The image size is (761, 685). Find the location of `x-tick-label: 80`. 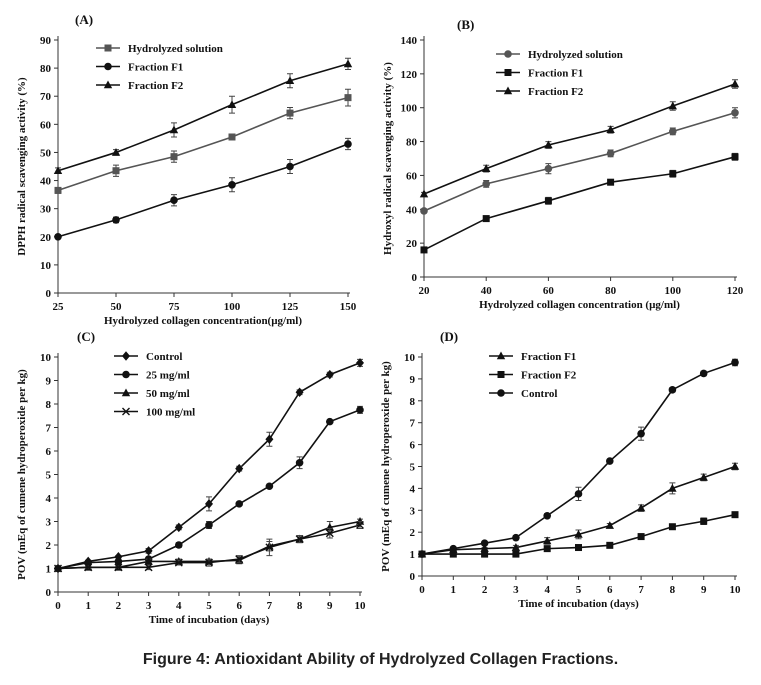

x-tick-label: 80 is located at coordinates (611, 291).